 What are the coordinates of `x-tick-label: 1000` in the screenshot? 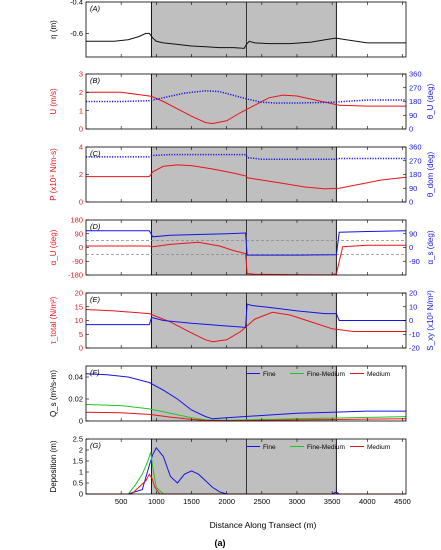 It's located at (156, 501).